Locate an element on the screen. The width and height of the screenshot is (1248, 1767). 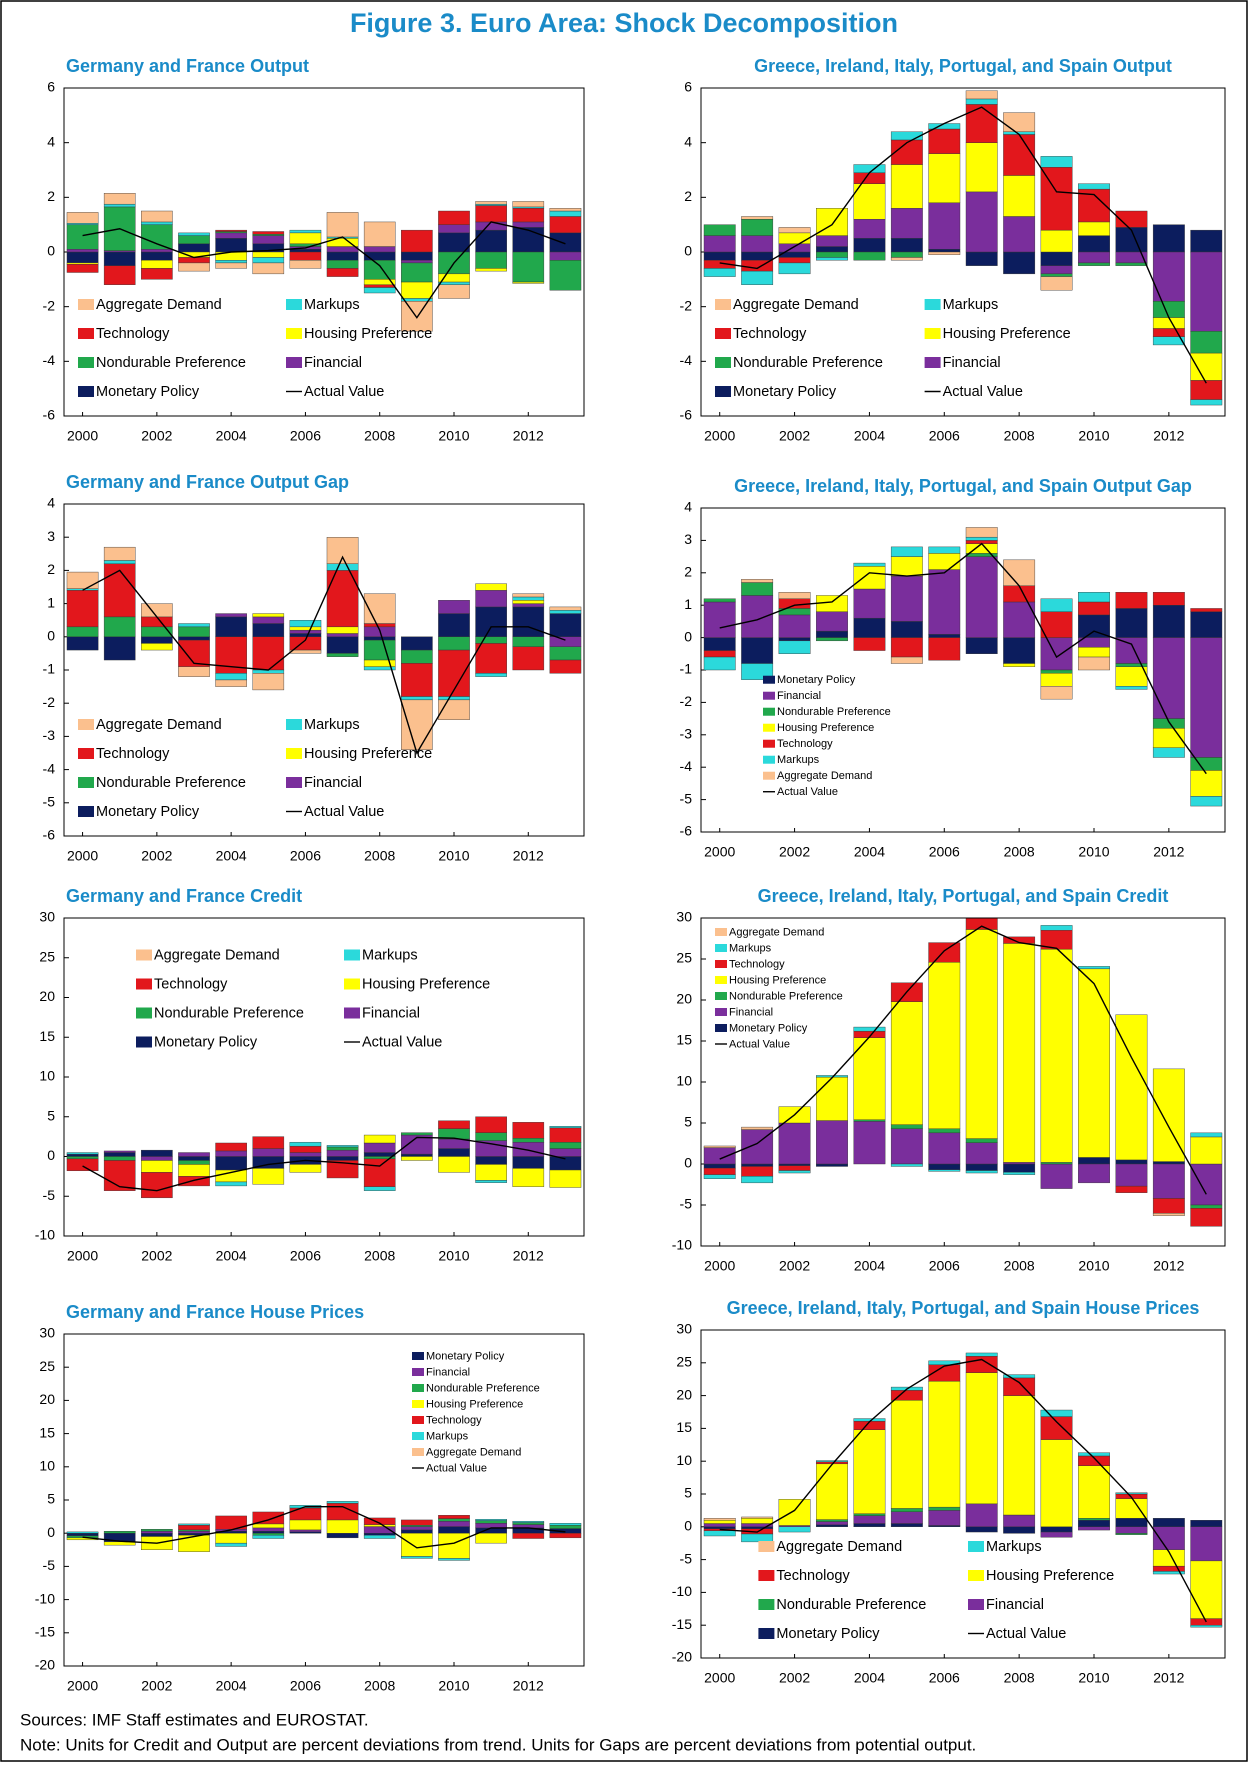
x-tick-label: 2000 is located at coordinates (82, 1686).